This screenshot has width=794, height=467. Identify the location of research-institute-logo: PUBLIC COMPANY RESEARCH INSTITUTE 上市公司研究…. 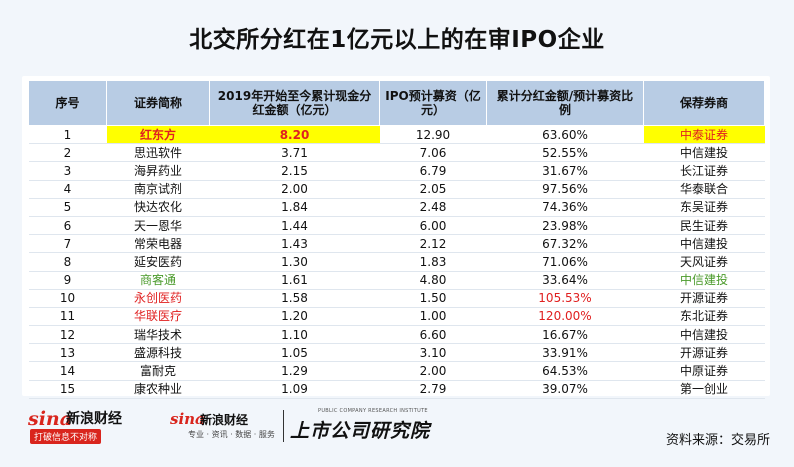
(360, 425).